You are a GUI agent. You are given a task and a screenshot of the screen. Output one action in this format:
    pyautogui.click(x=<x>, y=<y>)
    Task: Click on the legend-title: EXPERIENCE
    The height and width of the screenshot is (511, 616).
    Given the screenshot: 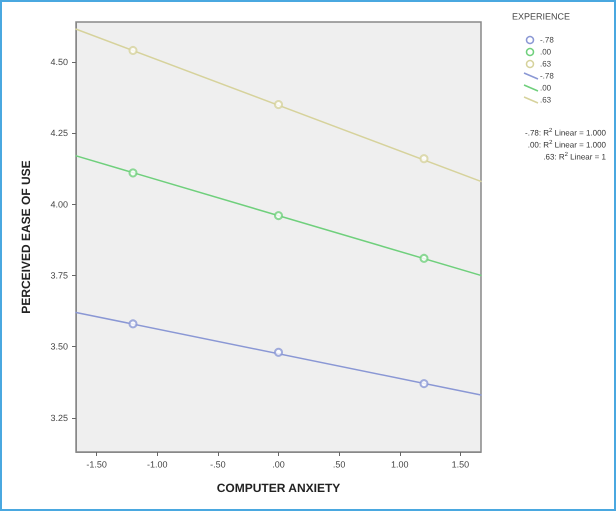 What is the action you would take?
    pyautogui.click(x=541, y=17)
    